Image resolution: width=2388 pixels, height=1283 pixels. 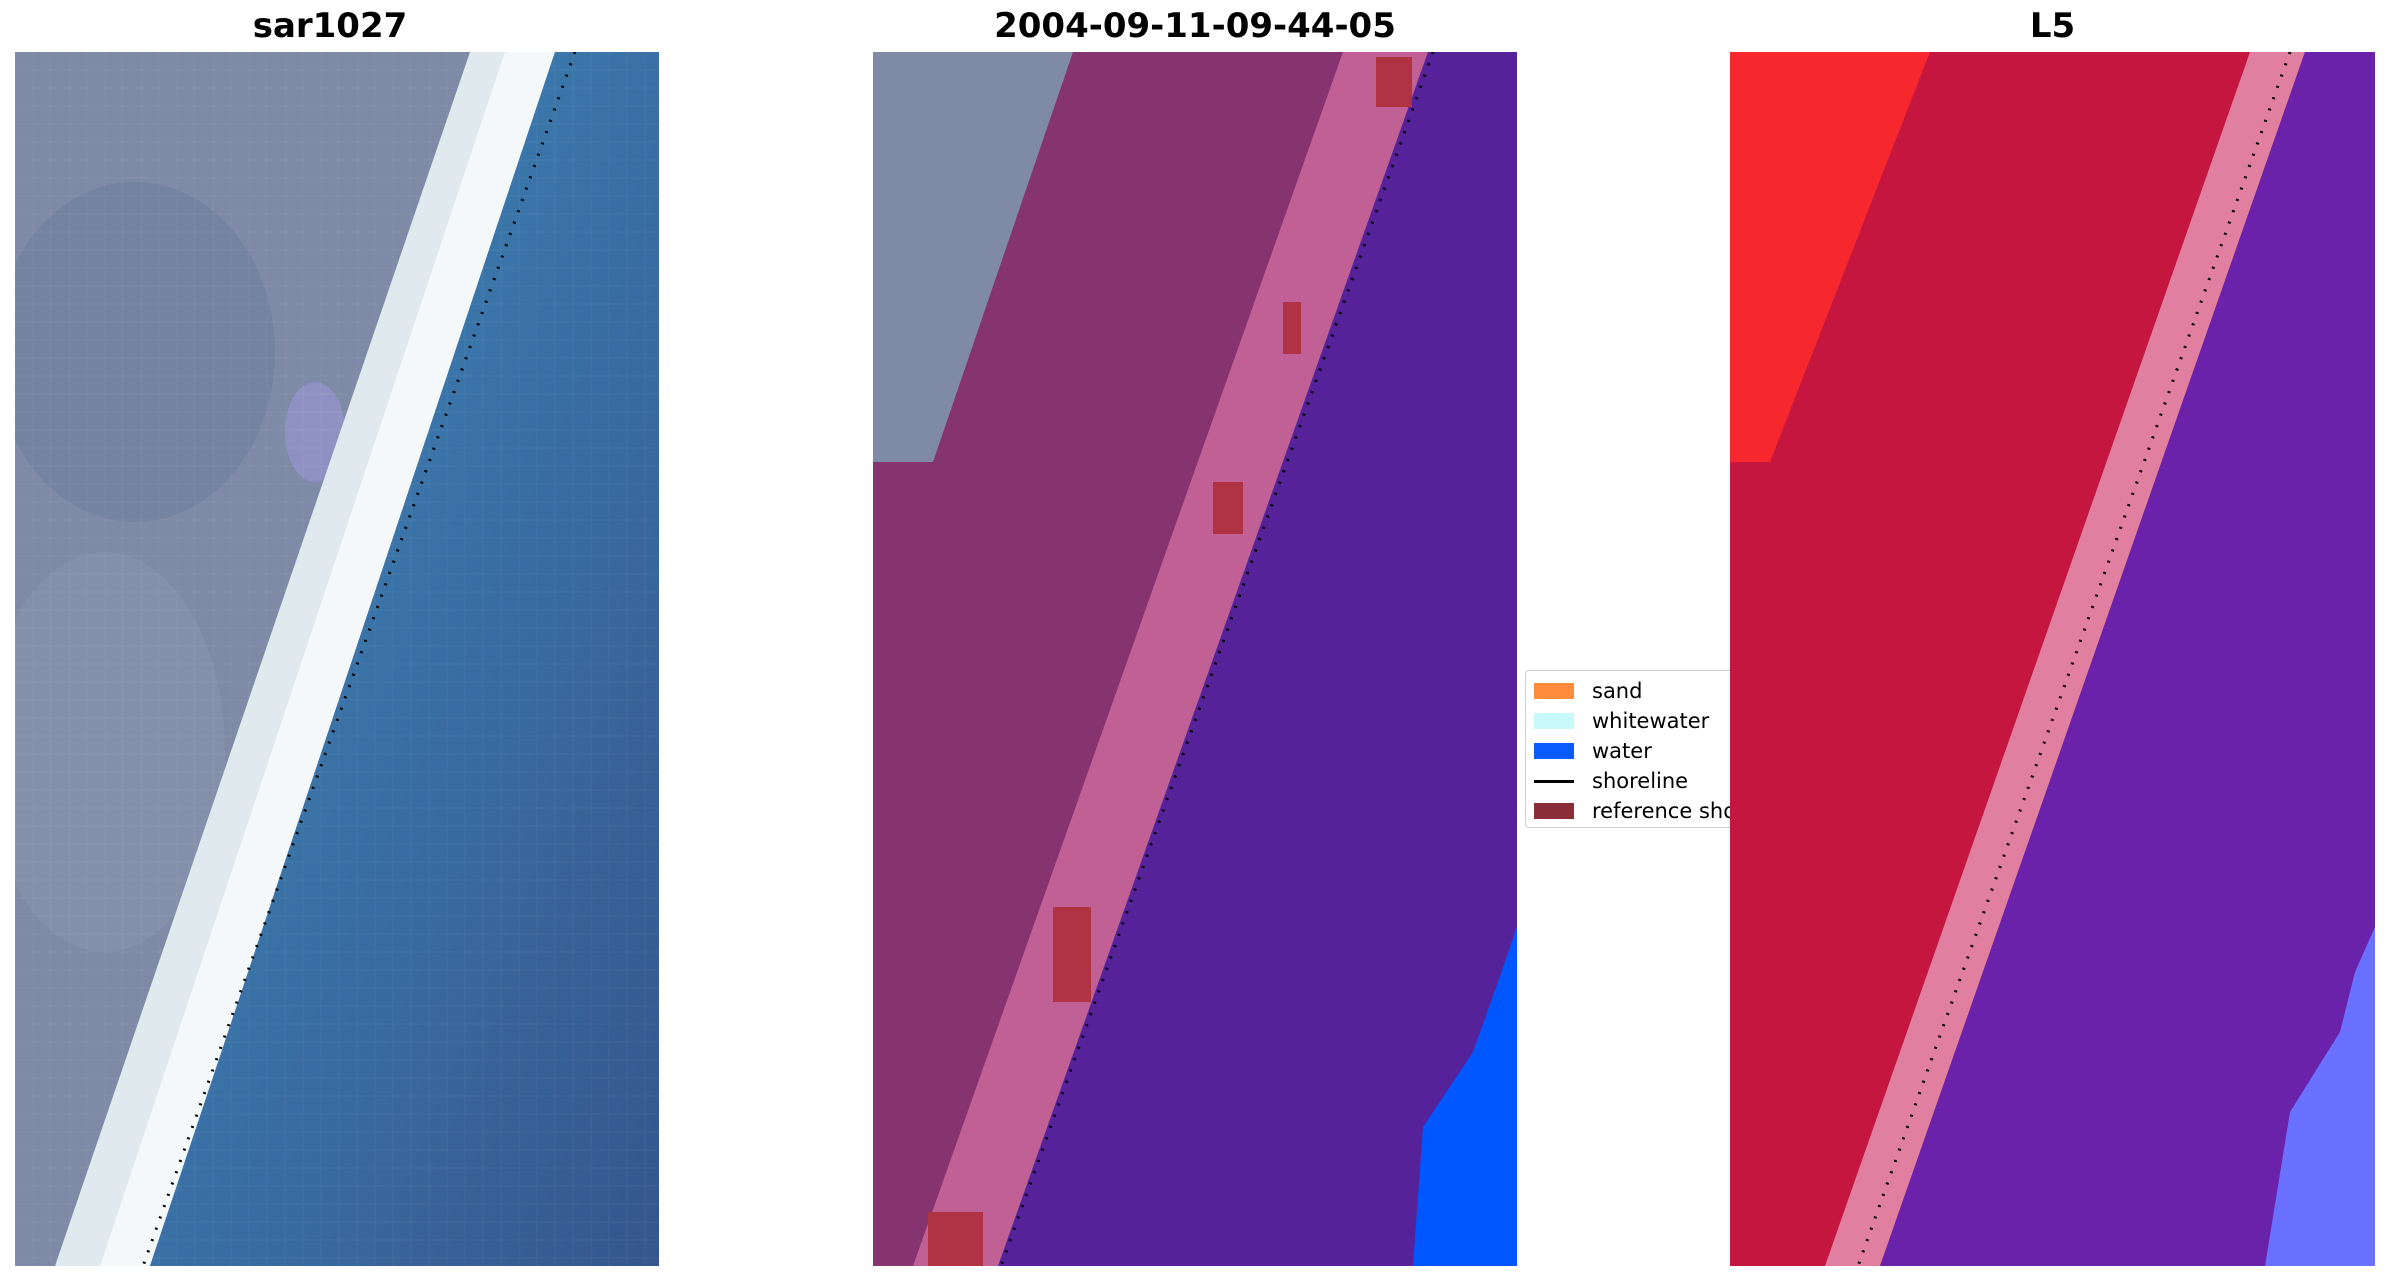 What do you see at coordinates (1617, 691) in the screenshot?
I see `legend-label-sand: sand` at bounding box center [1617, 691].